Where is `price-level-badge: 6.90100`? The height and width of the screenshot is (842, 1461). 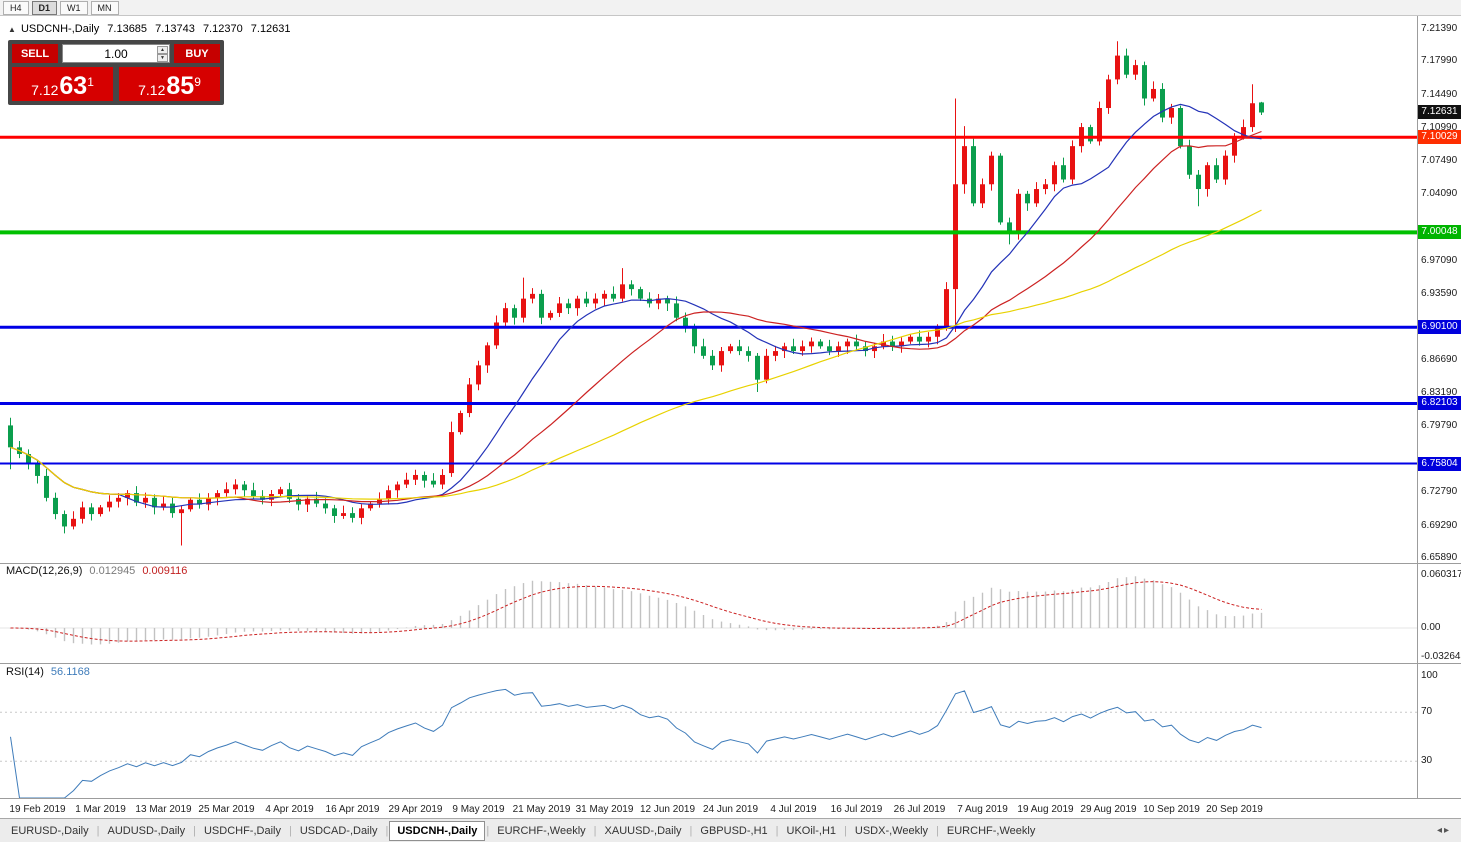
price-level-badge: 6.90100 is located at coordinates (1439, 327).